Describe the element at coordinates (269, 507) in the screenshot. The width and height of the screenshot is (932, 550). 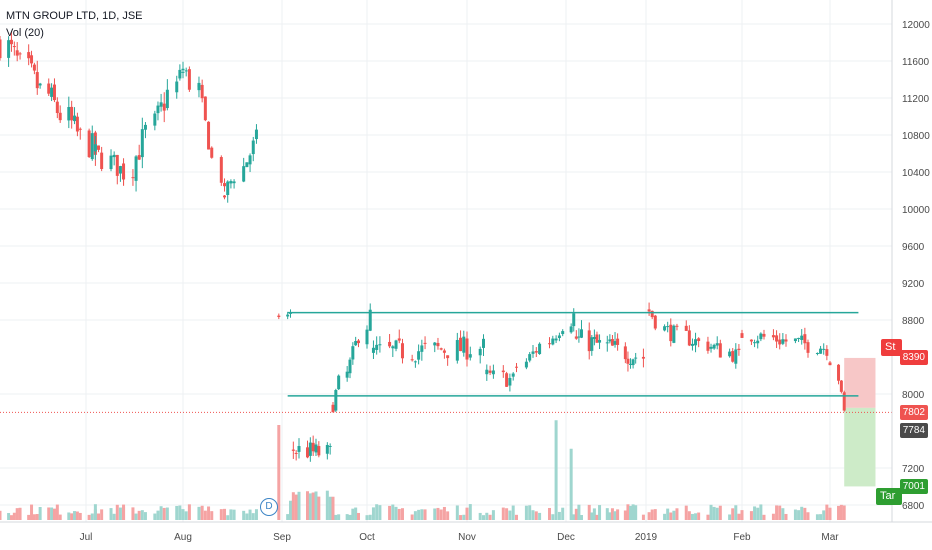
I see `dividend-event-marker: D` at that location.